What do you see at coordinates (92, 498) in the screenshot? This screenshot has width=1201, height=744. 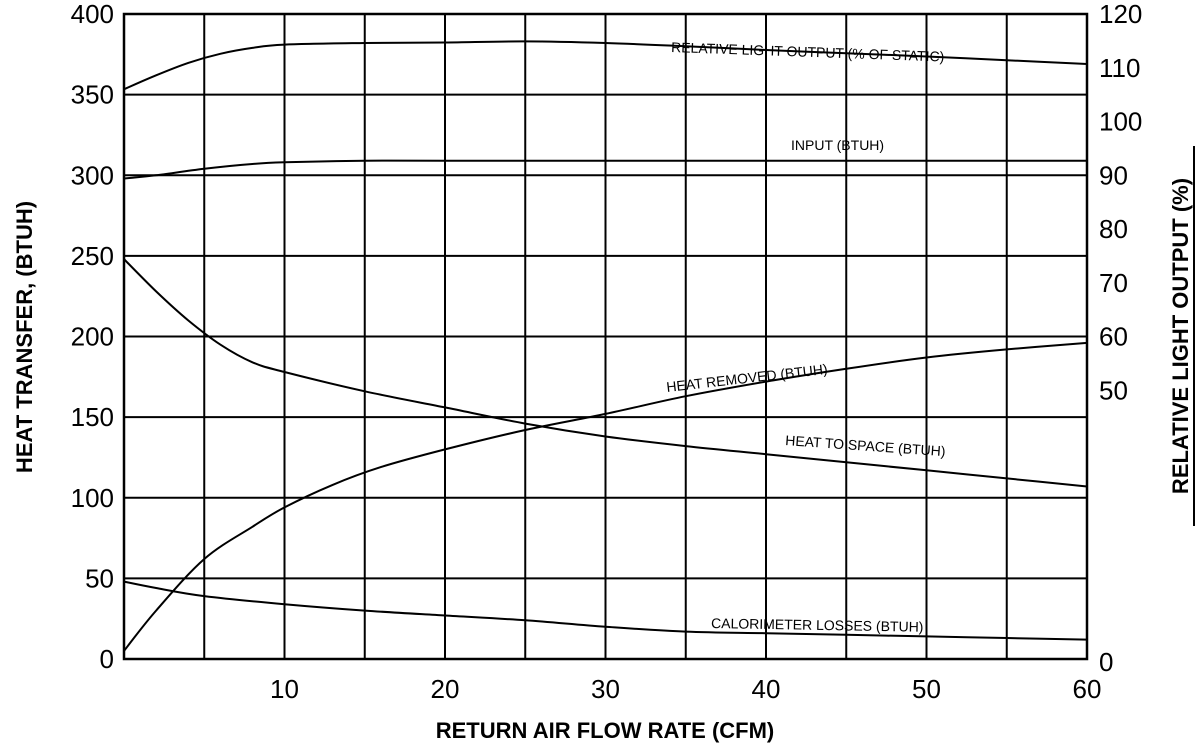 I see `y-tick-label: 100` at bounding box center [92, 498].